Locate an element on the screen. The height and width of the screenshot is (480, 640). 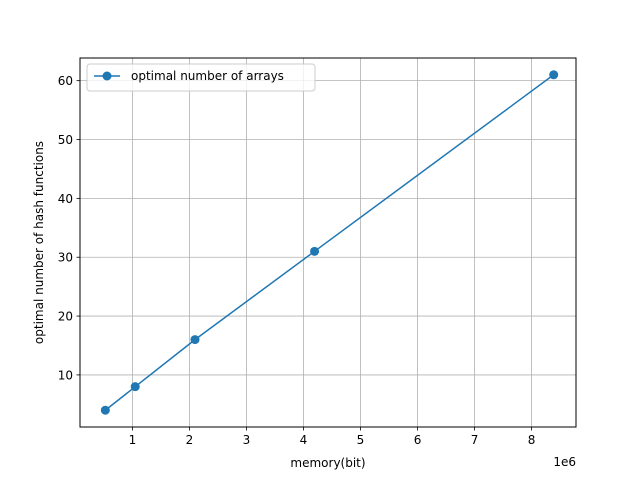
y-axis: 10 20 30 40 50 60 is located at coordinates (69, 228).